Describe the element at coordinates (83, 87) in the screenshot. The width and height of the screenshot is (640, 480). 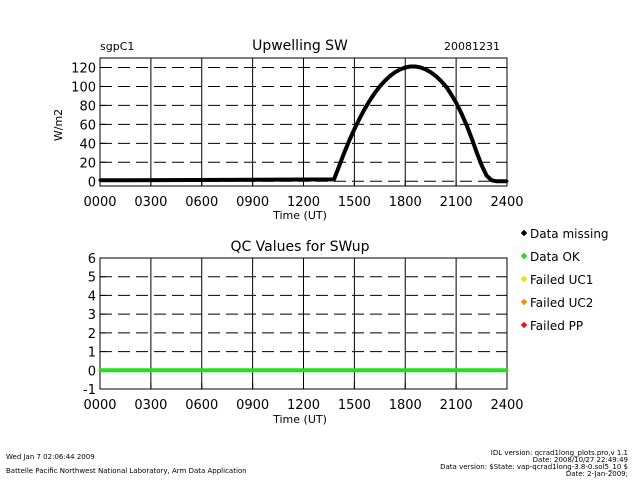
I see `chart1-y-tick-label: 100` at that location.